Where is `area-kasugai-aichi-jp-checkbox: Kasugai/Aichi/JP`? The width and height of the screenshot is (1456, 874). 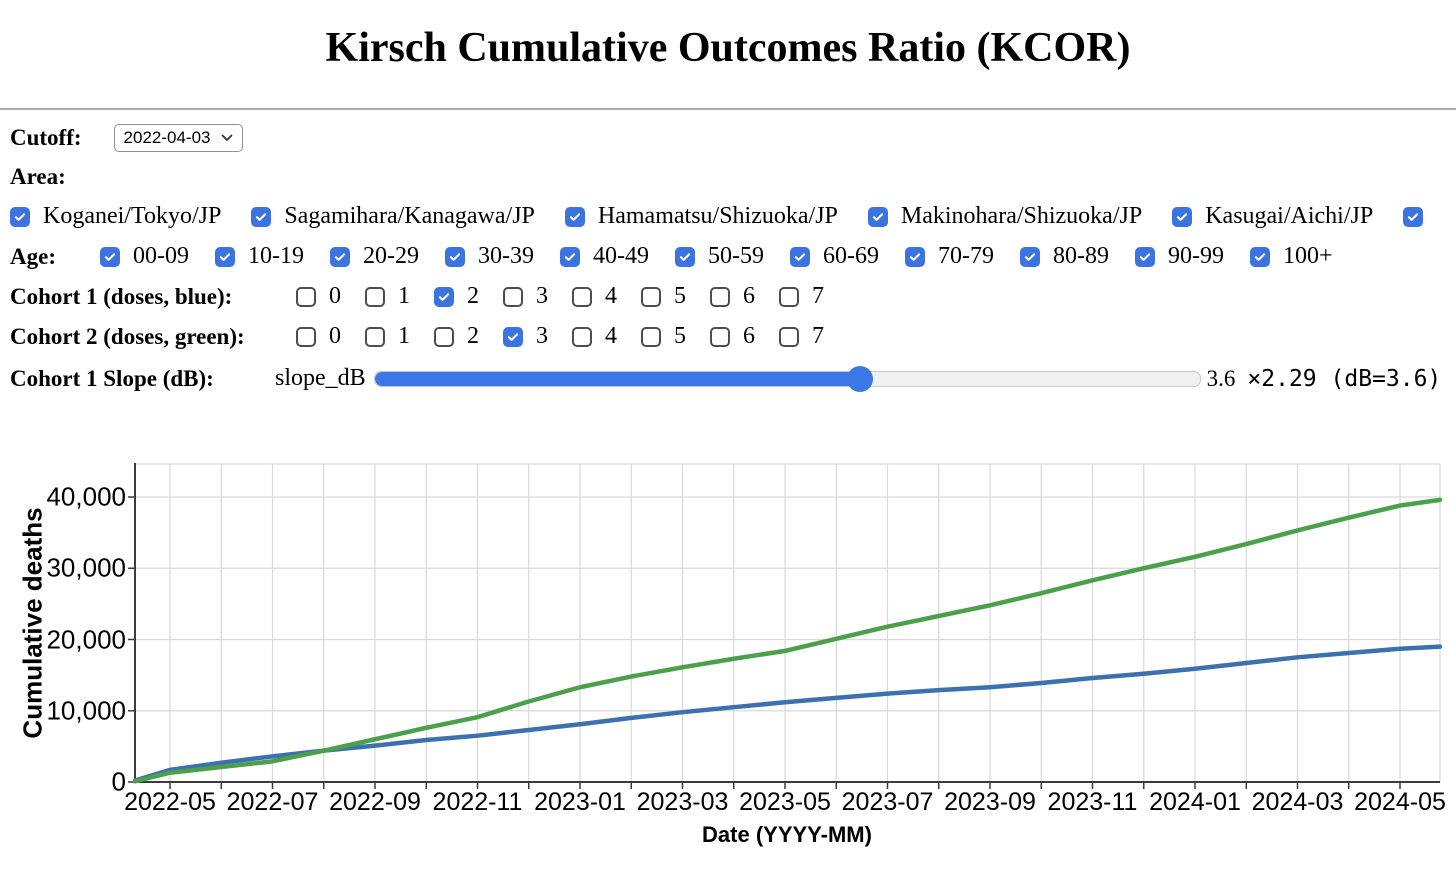 area-kasugai-aichi-jp-checkbox: Kasugai/Aichi/JP is located at coordinates (1272, 216).